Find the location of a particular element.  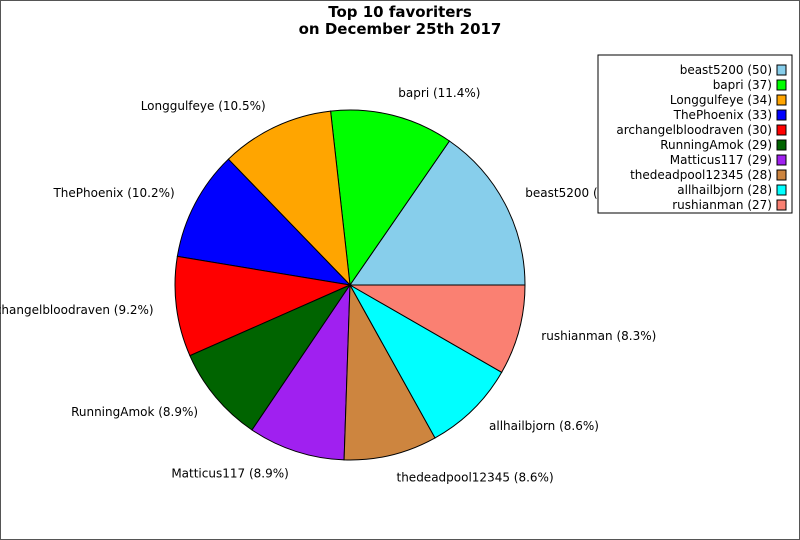

pie-slice-allhailbjorn is located at coordinates (425, 361).